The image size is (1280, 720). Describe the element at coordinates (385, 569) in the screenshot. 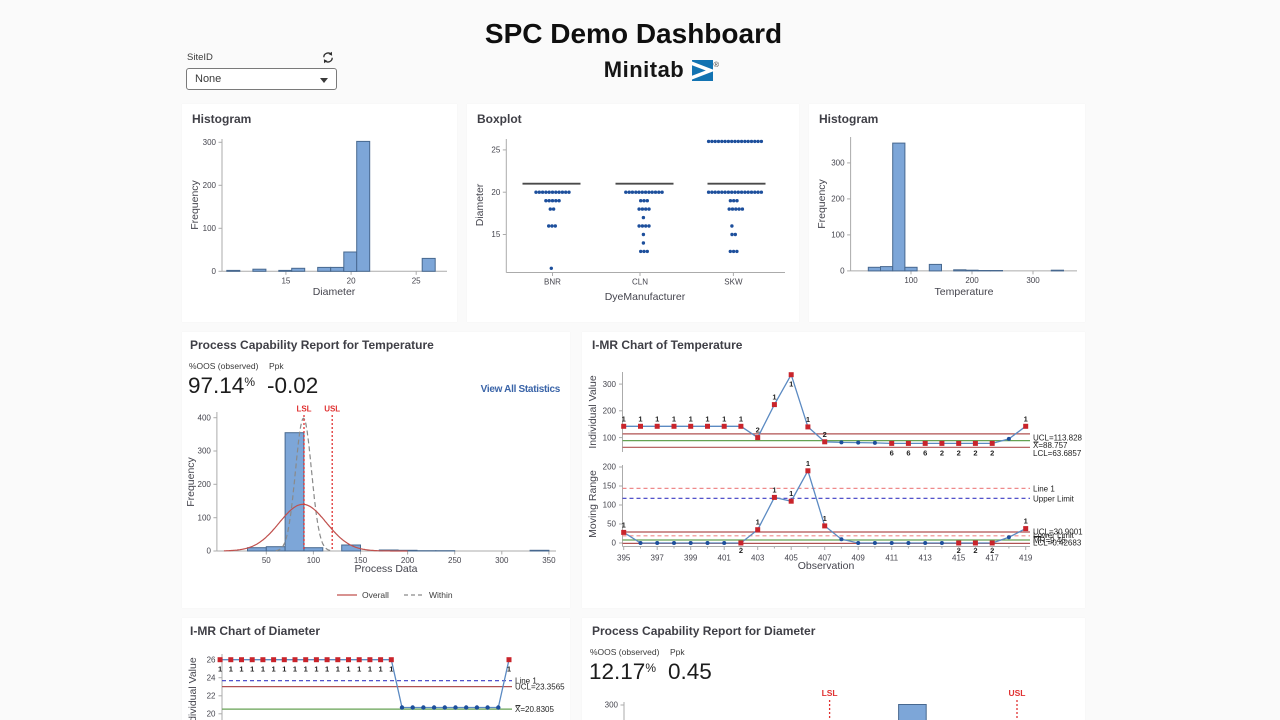

I see `svg-text: Process Data` at that location.